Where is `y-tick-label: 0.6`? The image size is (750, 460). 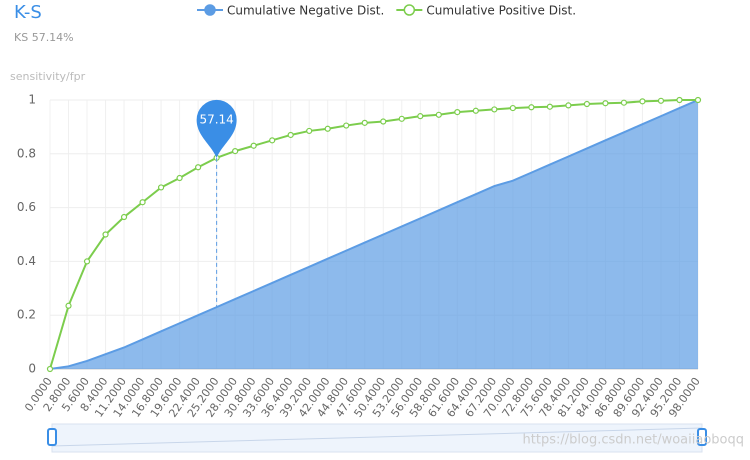
y-tick-label: 0.6 is located at coordinates (26, 207).